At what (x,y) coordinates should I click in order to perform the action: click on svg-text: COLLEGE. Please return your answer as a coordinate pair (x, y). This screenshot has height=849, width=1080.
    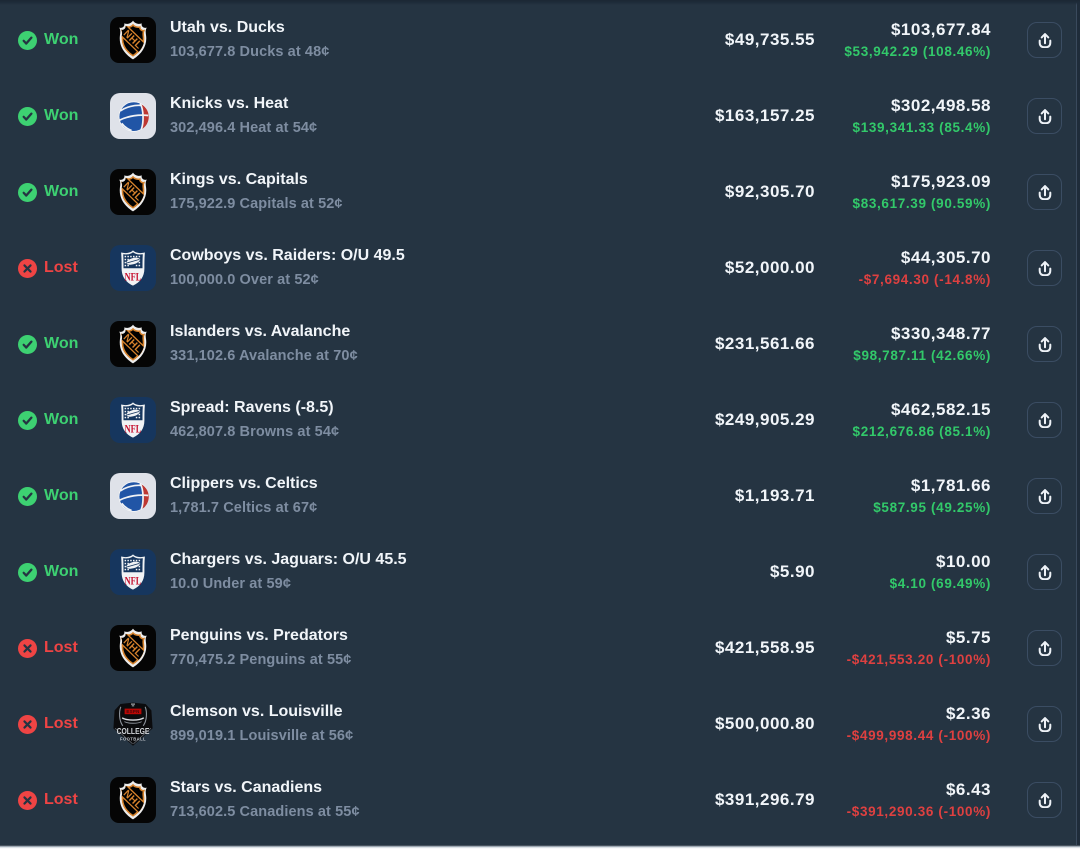
    Looking at the image, I should click on (133, 731).